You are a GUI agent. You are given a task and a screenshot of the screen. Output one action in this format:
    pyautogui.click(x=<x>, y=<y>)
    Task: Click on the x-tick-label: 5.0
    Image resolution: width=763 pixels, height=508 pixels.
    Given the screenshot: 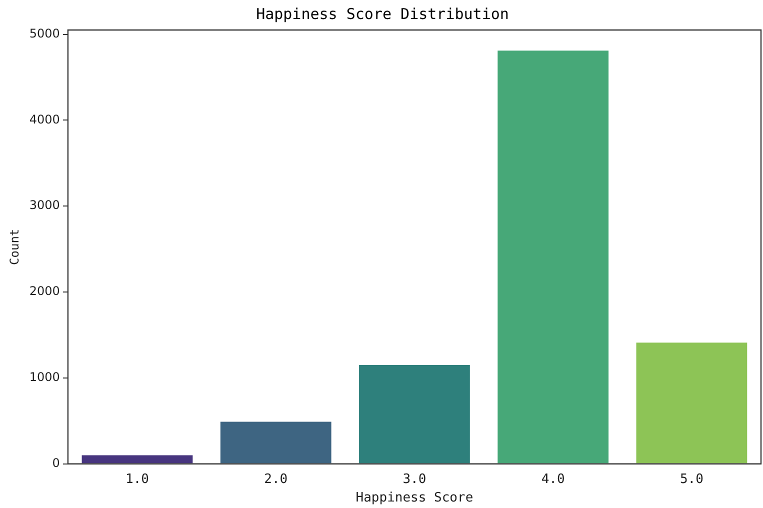 What is the action you would take?
    pyautogui.click(x=692, y=479)
    